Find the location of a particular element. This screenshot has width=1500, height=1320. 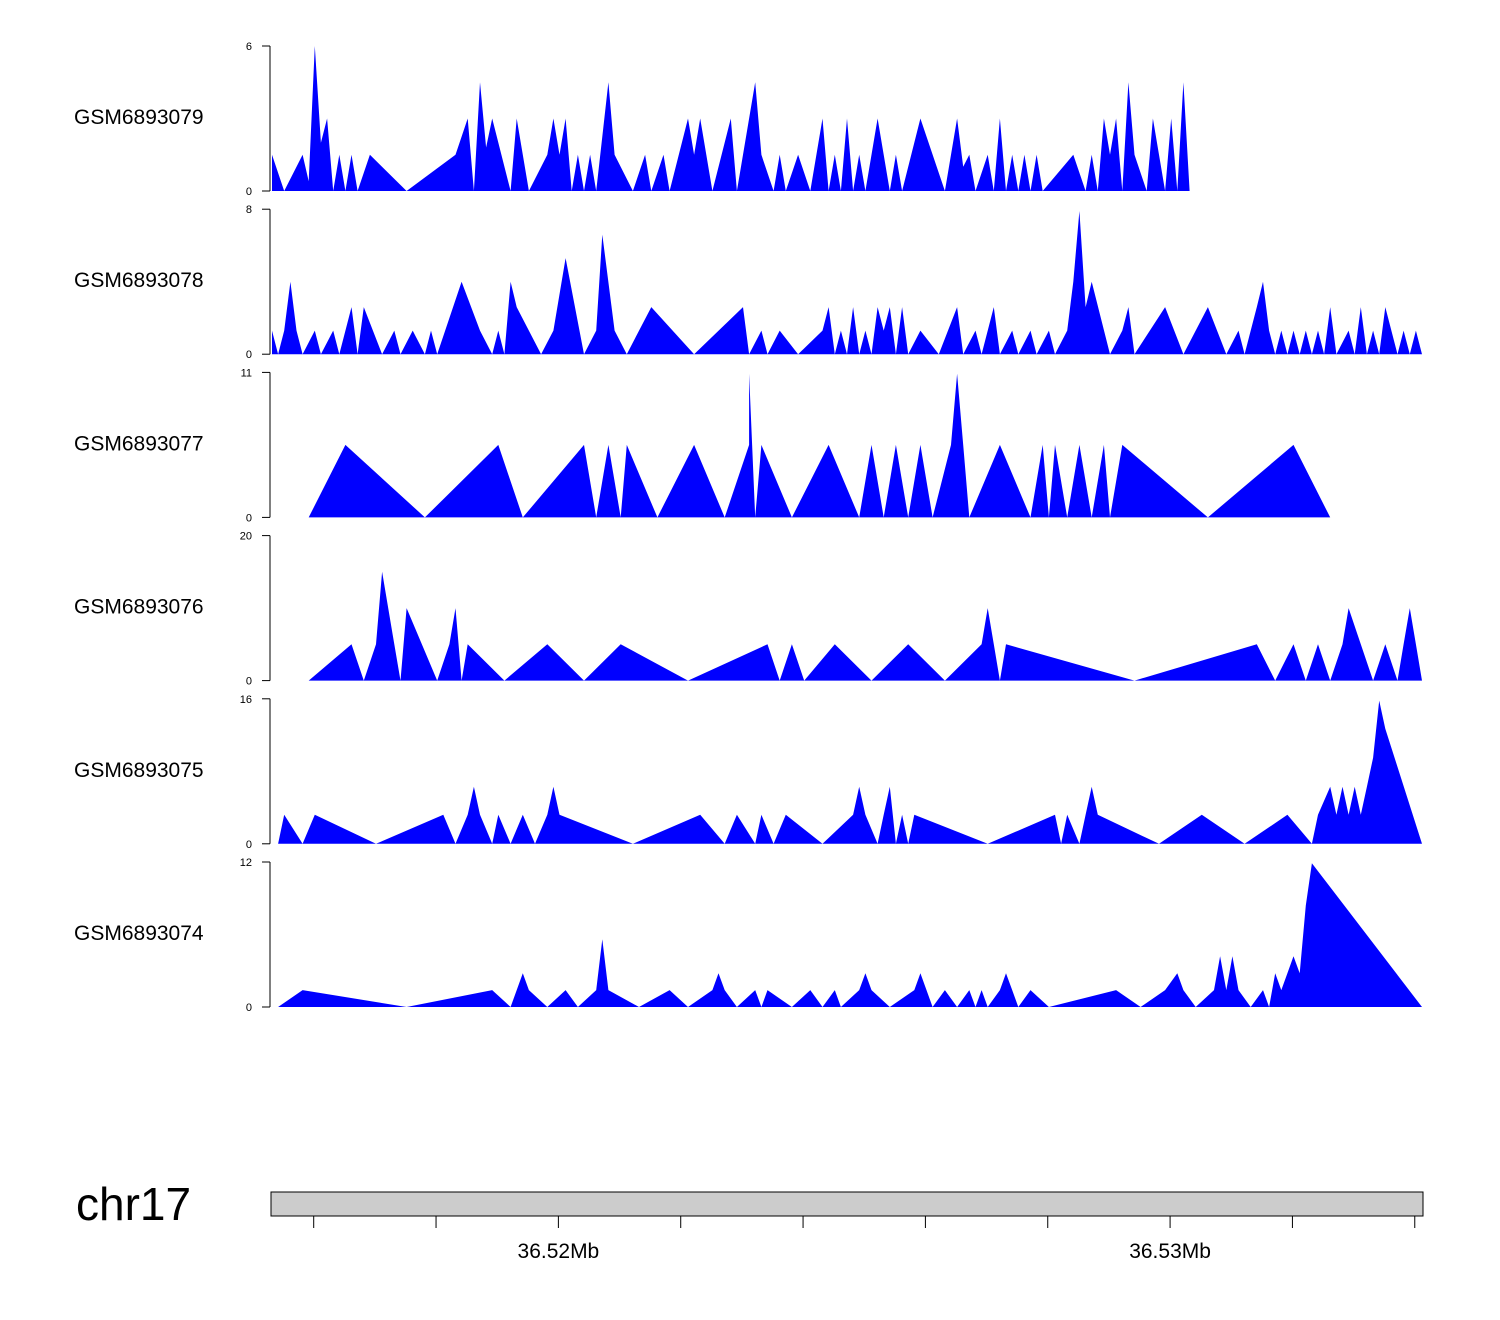

x-tick-label: 36.52Mb is located at coordinates (559, 1251).